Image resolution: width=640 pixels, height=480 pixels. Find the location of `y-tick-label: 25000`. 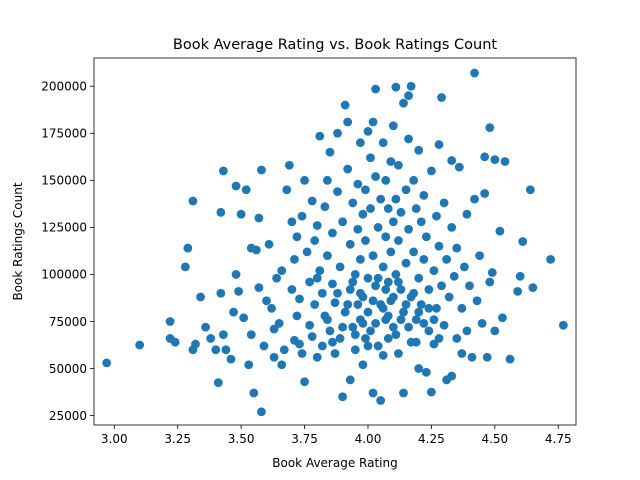

y-tick-label: 25000 is located at coordinates (68, 416).